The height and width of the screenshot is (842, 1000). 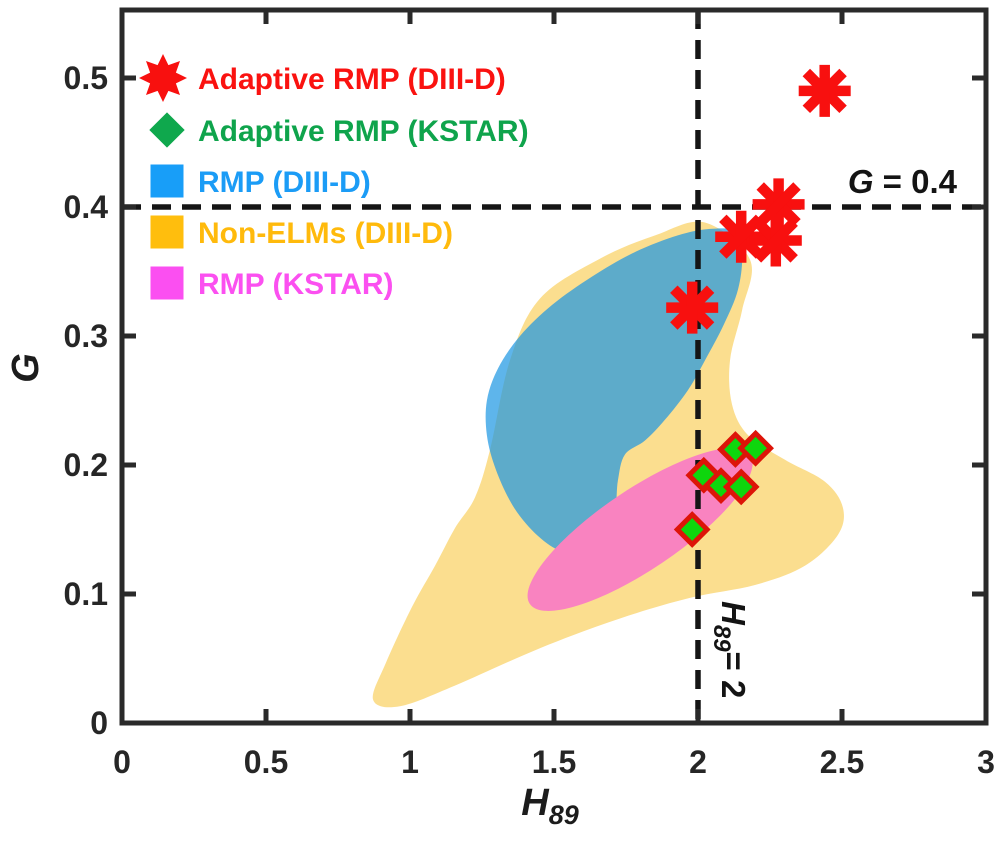 What do you see at coordinates (363, 131) in the screenshot?
I see `legend-label: Adaptive RMP (KSTAR)` at bounding box center [363, 131].